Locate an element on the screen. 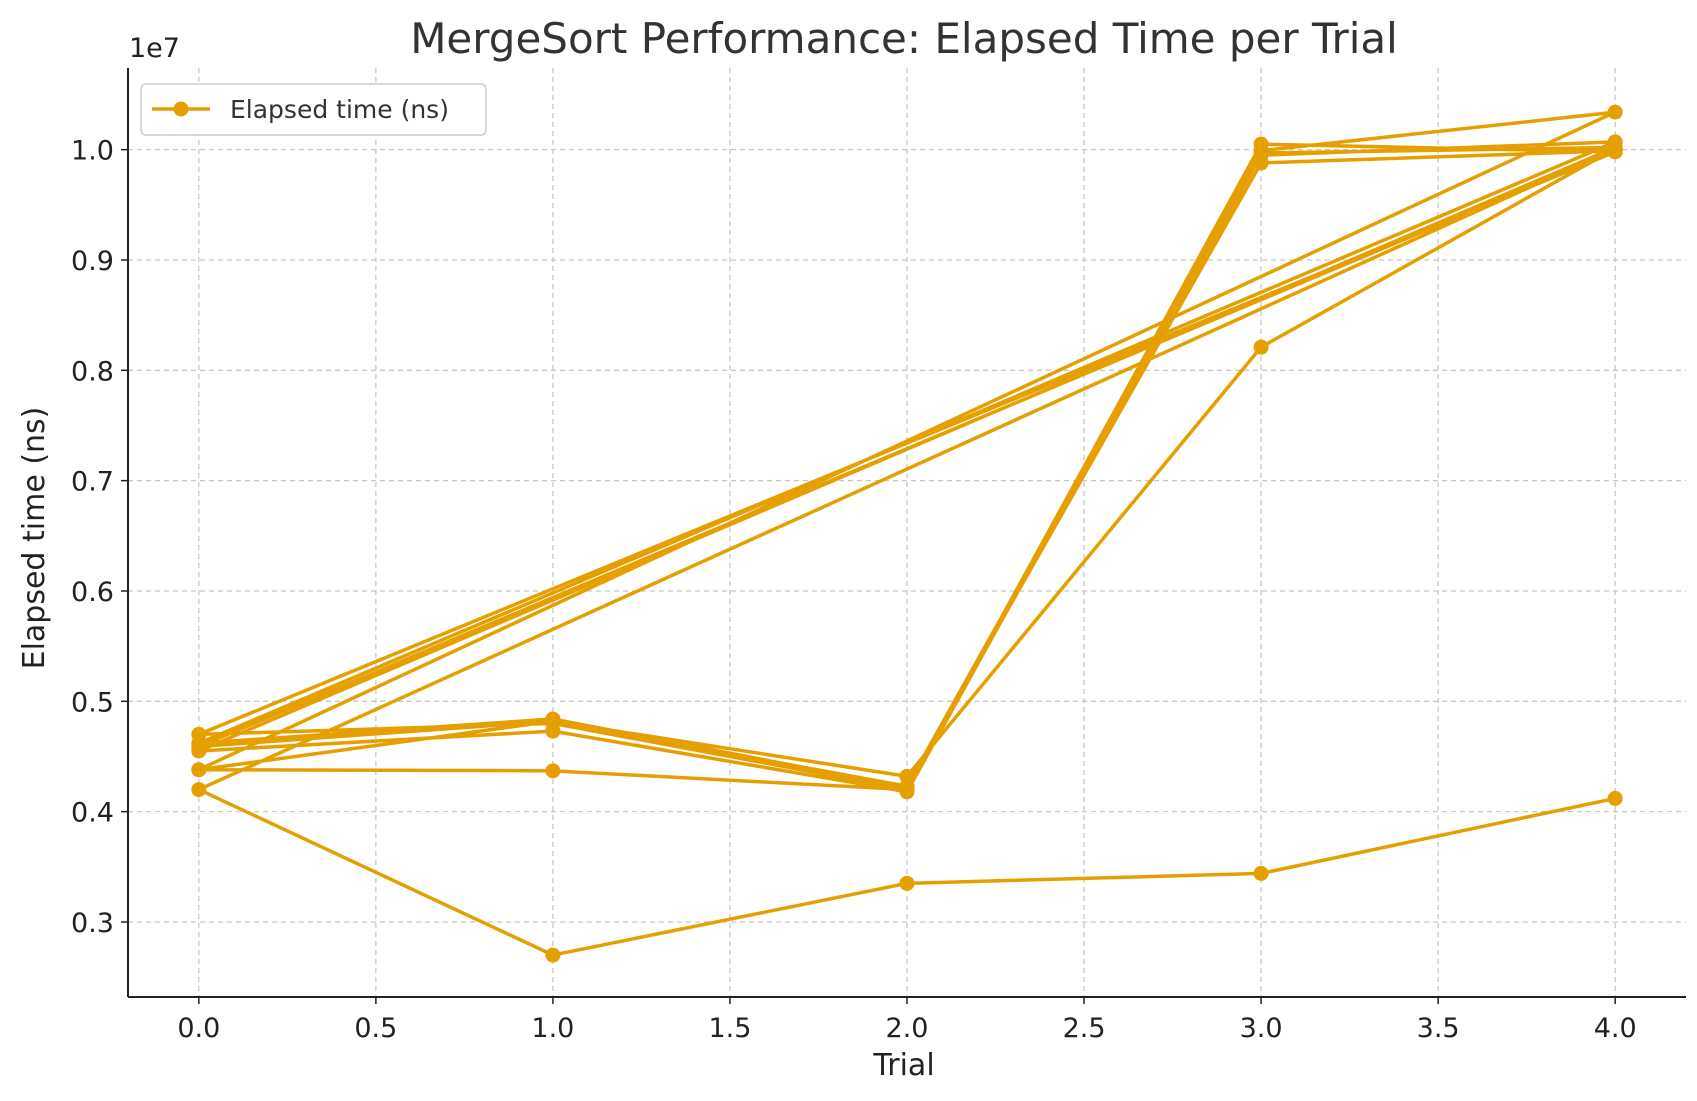  y-tick-label: 0.6 is located at coordinates (92, 592).